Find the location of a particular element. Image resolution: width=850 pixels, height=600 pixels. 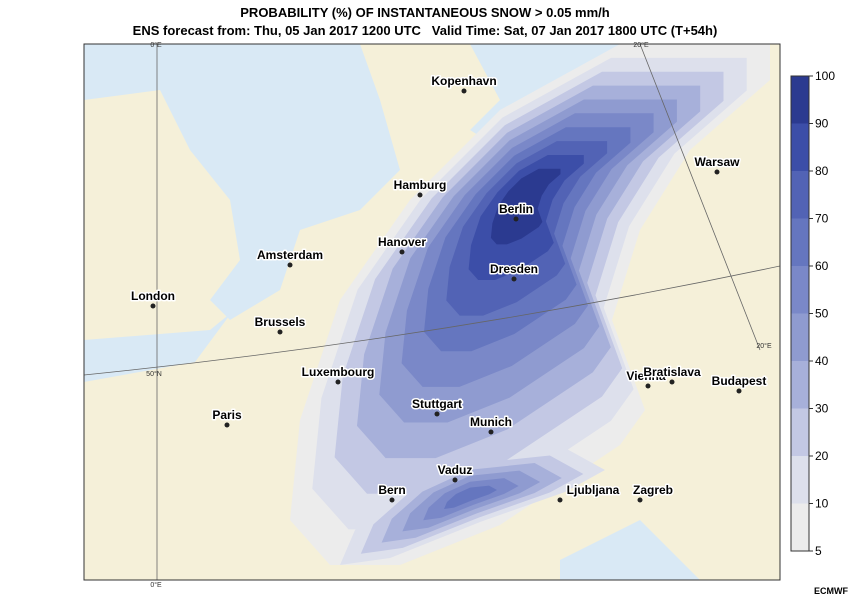

city-label: Paris is located at coordinates (227, 415).